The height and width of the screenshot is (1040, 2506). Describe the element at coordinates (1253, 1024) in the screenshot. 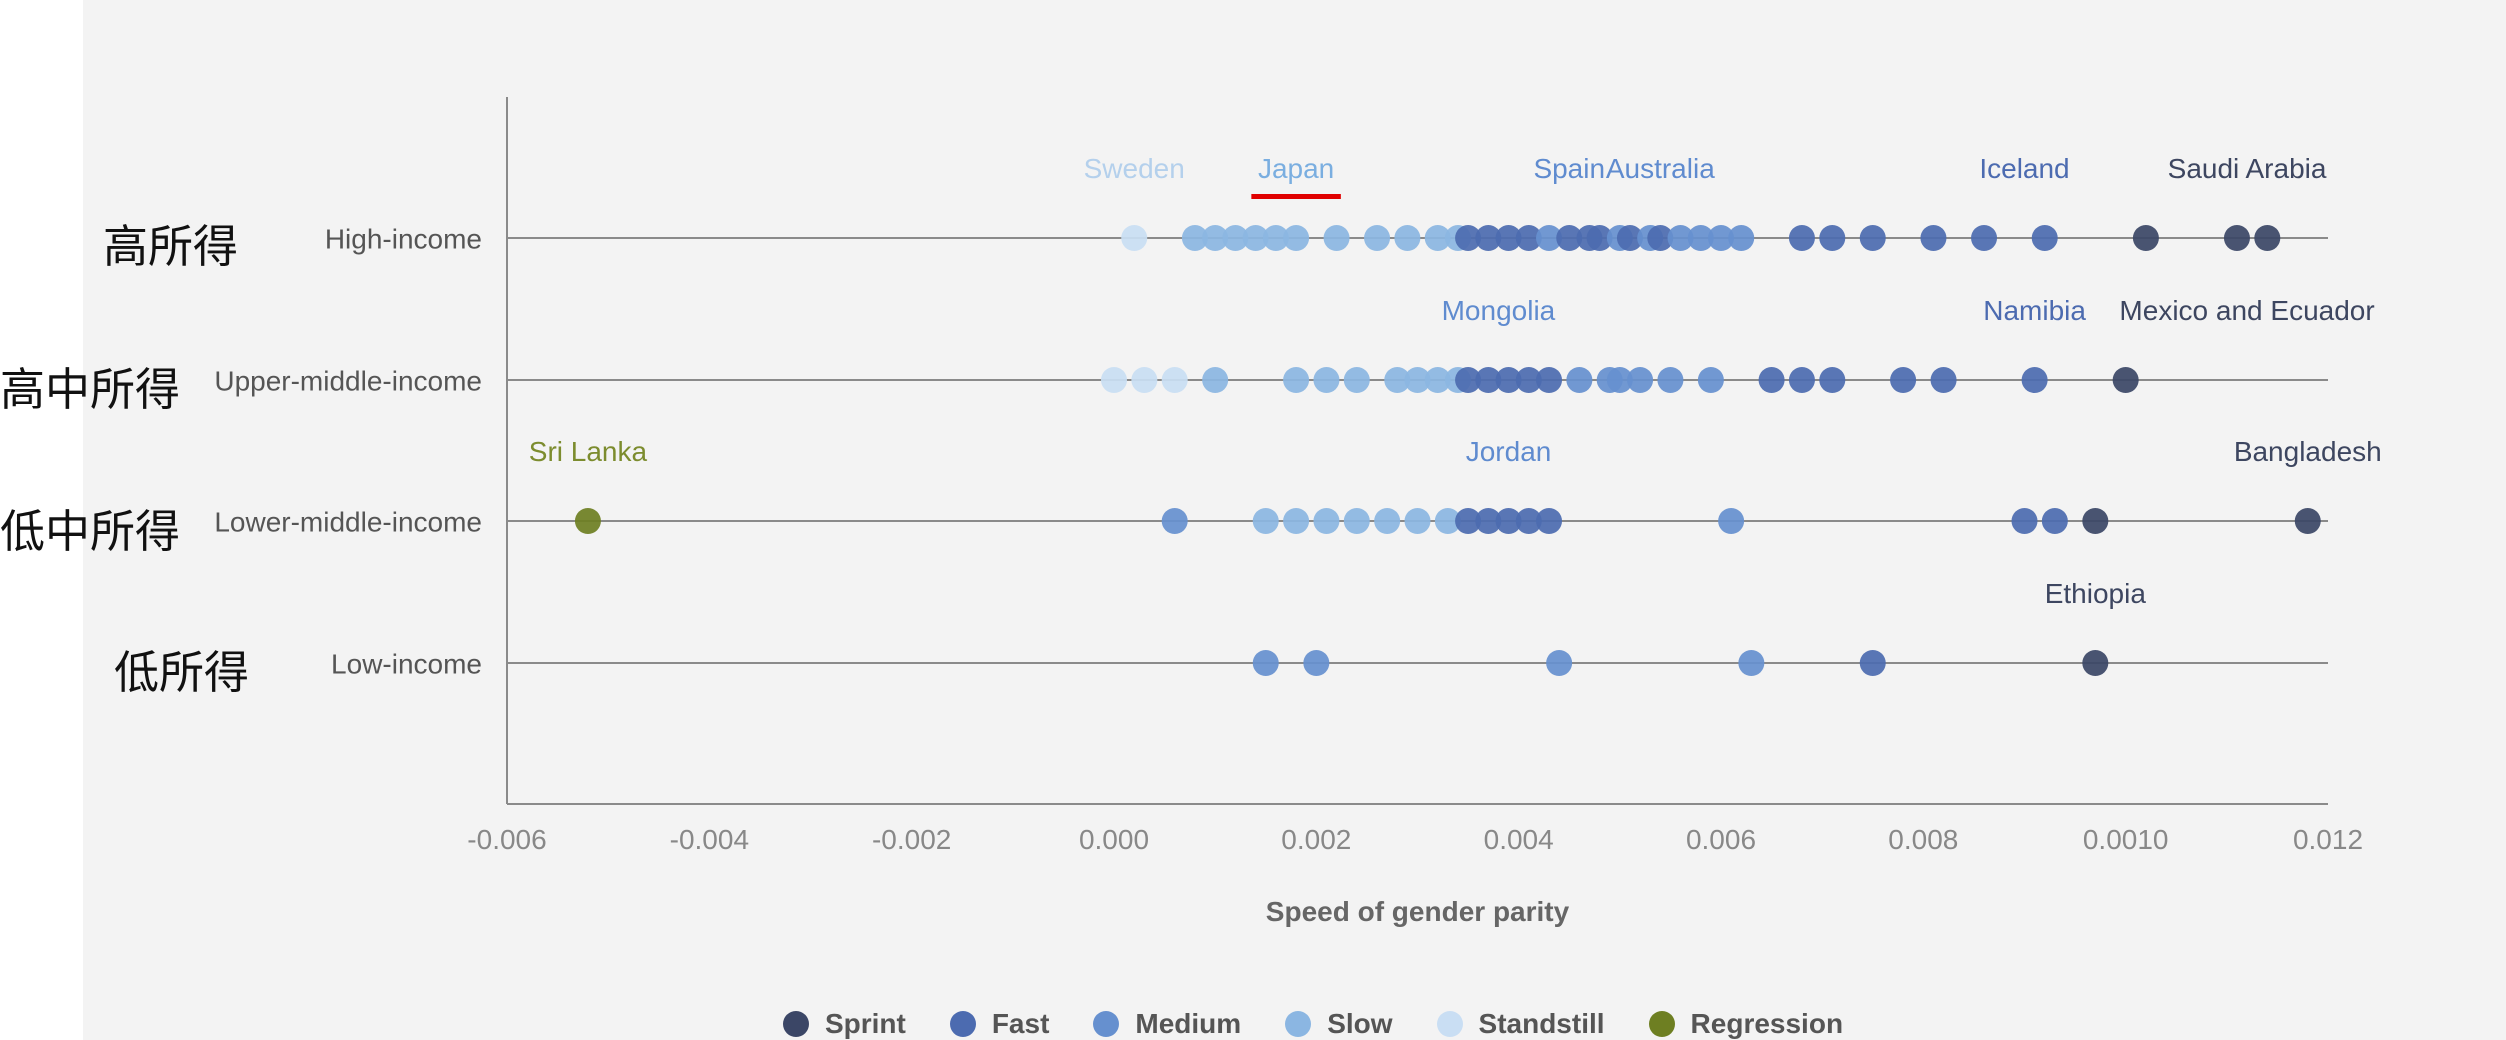

I see `chart-legend: Sprint Fast Medium Slow Standstill Regression` at that location.